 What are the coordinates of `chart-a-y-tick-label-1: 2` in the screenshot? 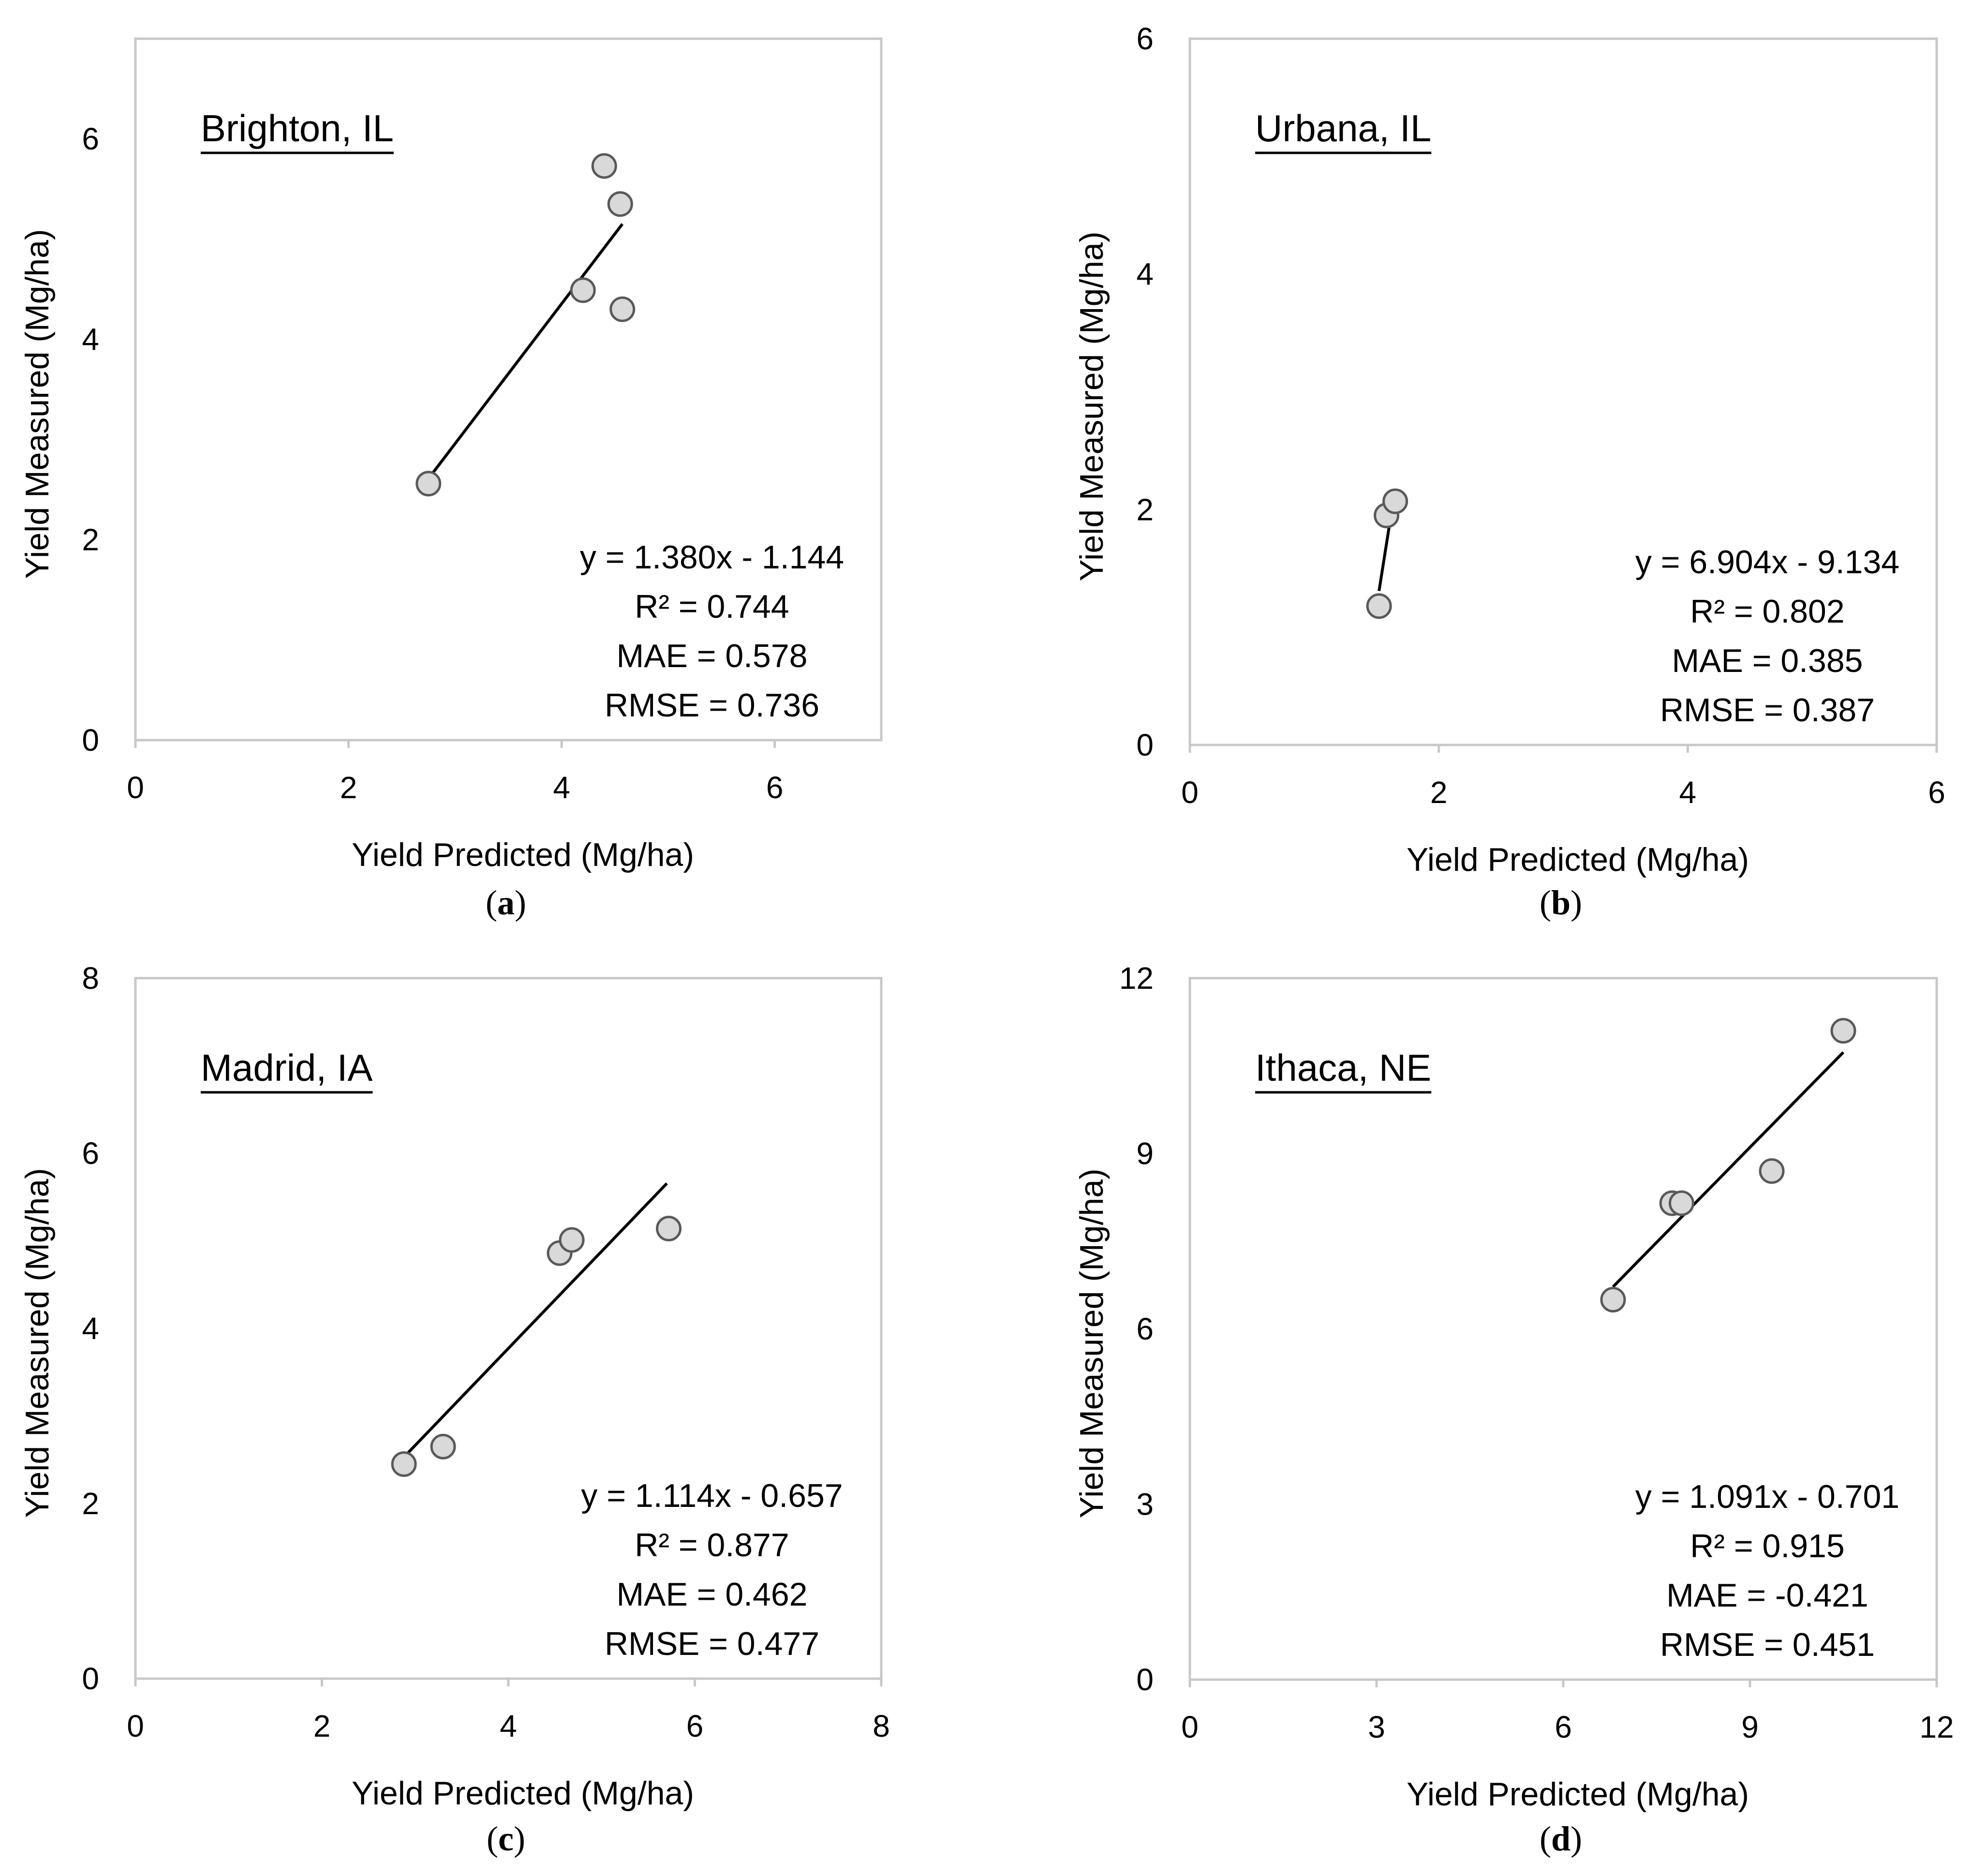 It's located at (91, 539).